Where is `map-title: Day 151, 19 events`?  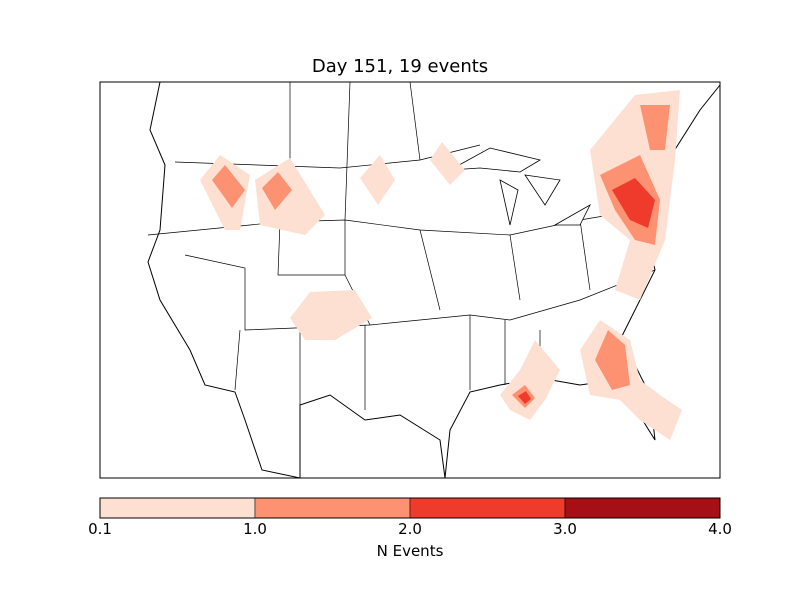 map-title: Day 151, 19 events is located at coordinates (400, 66).